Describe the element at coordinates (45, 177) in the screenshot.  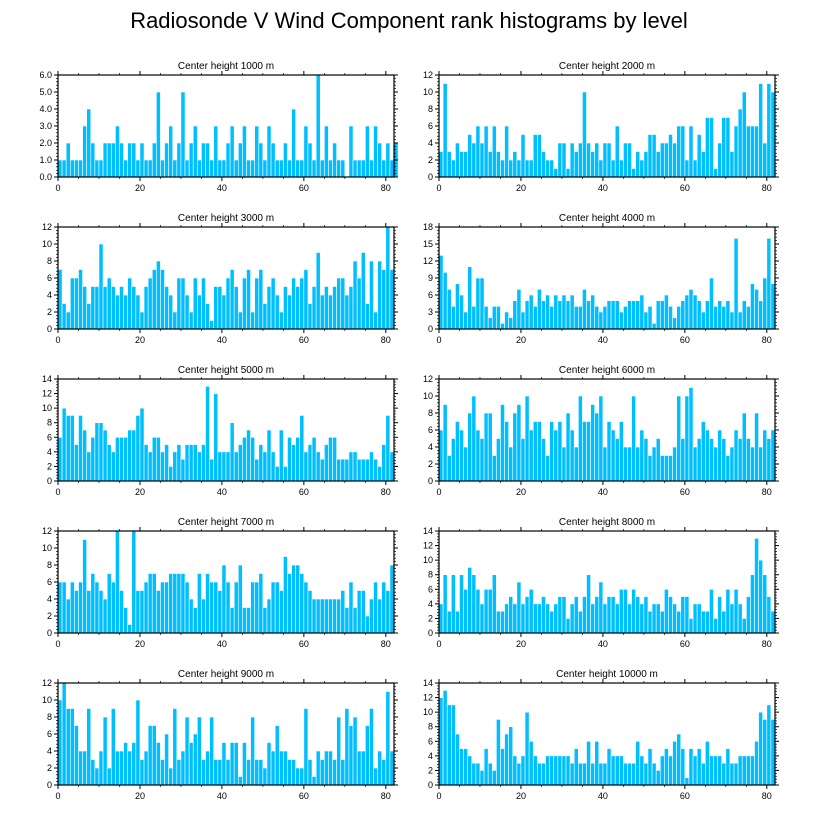
I see `y-tick-label: 0.0` at that location.